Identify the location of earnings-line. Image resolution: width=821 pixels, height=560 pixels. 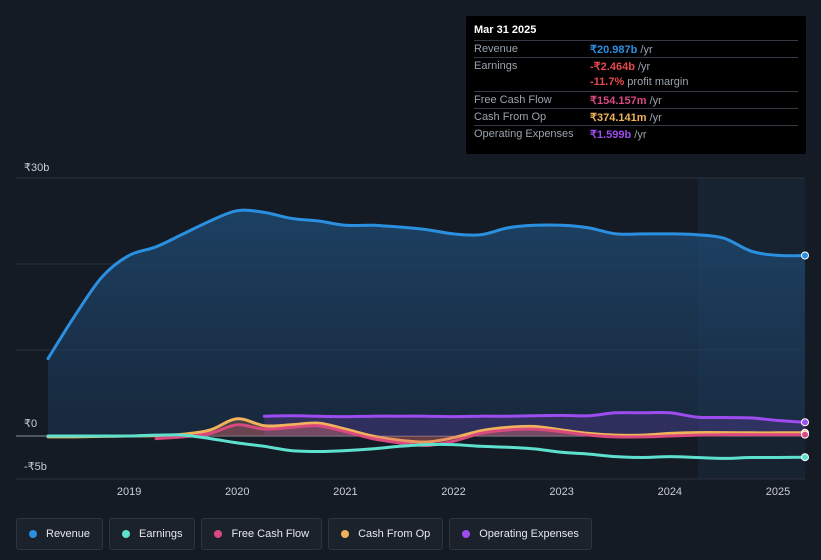
(426, 446).